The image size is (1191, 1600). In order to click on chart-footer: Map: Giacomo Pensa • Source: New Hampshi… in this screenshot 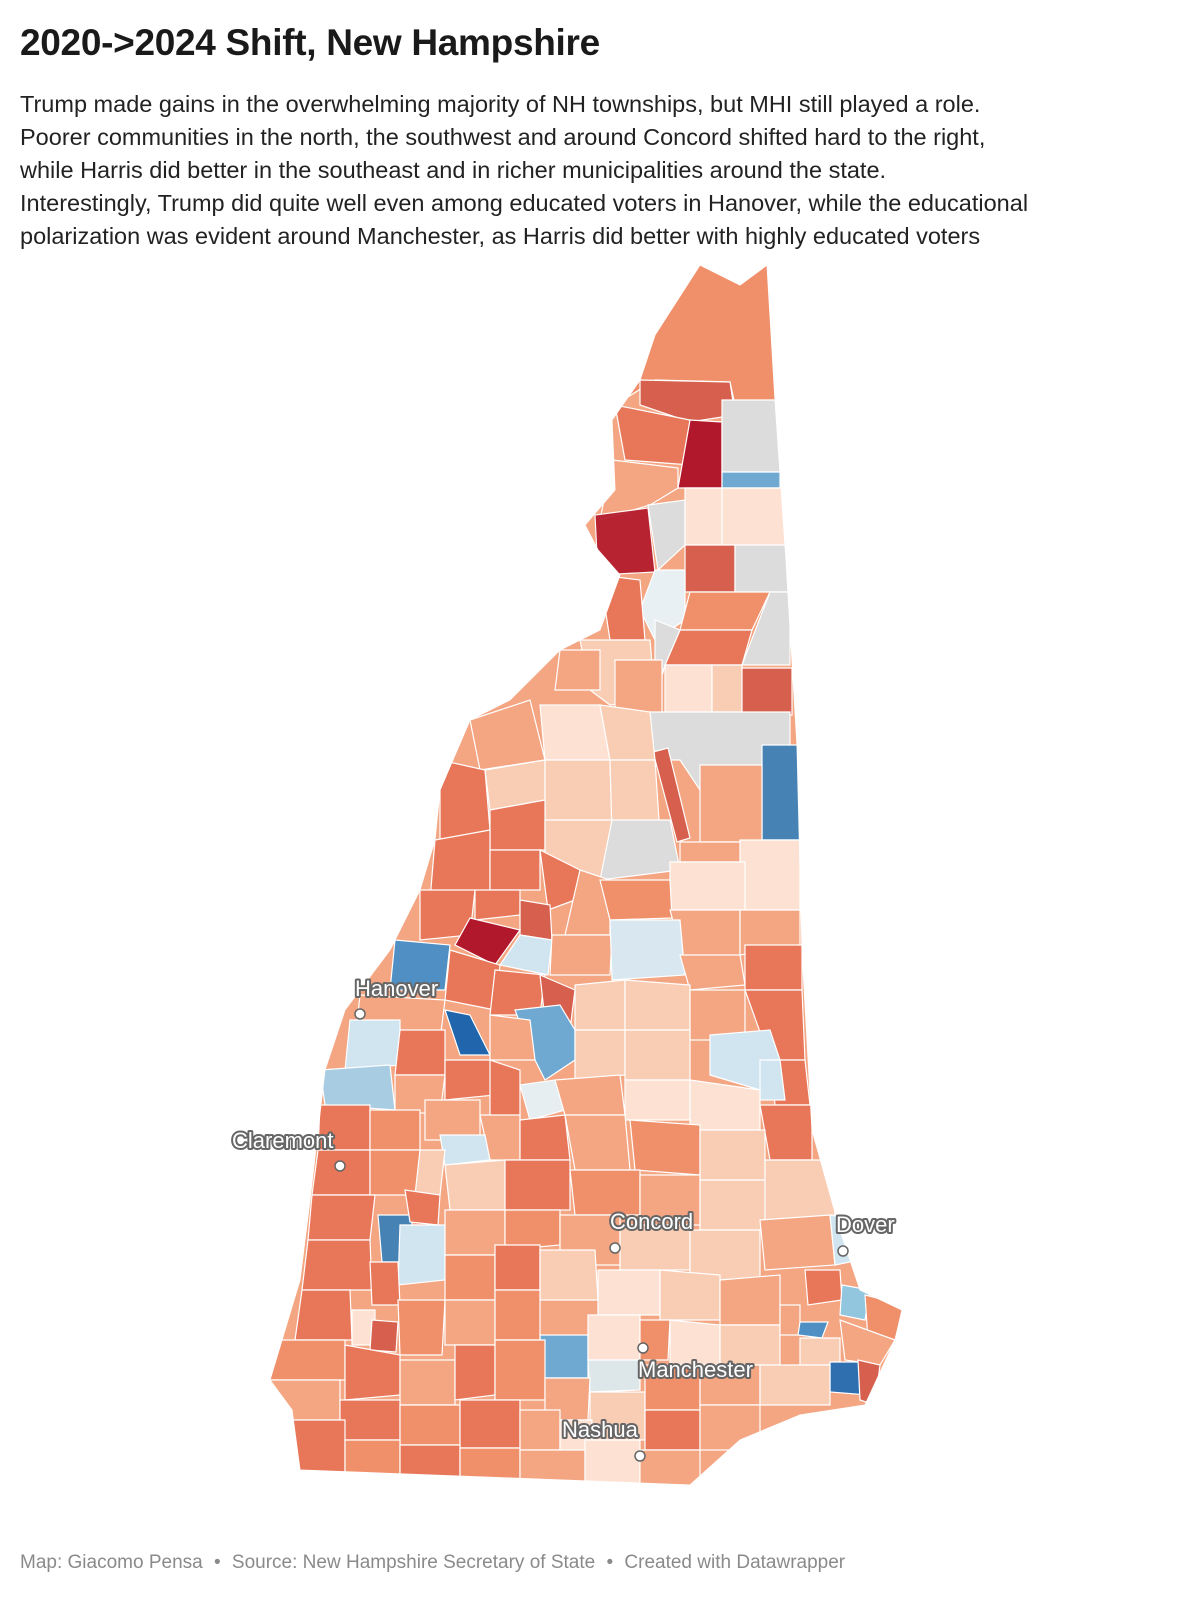, I will do `click(432, 1563)`.